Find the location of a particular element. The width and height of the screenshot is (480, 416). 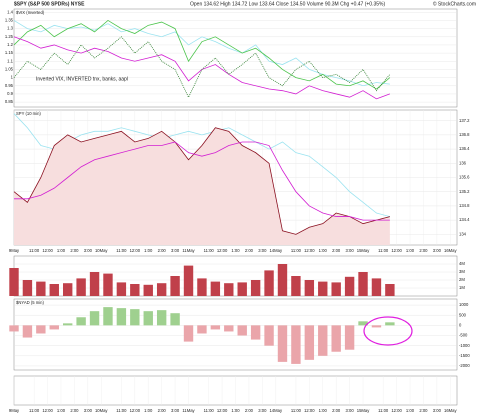

y-tick-label: 136 is located at coordinates (463, 162).